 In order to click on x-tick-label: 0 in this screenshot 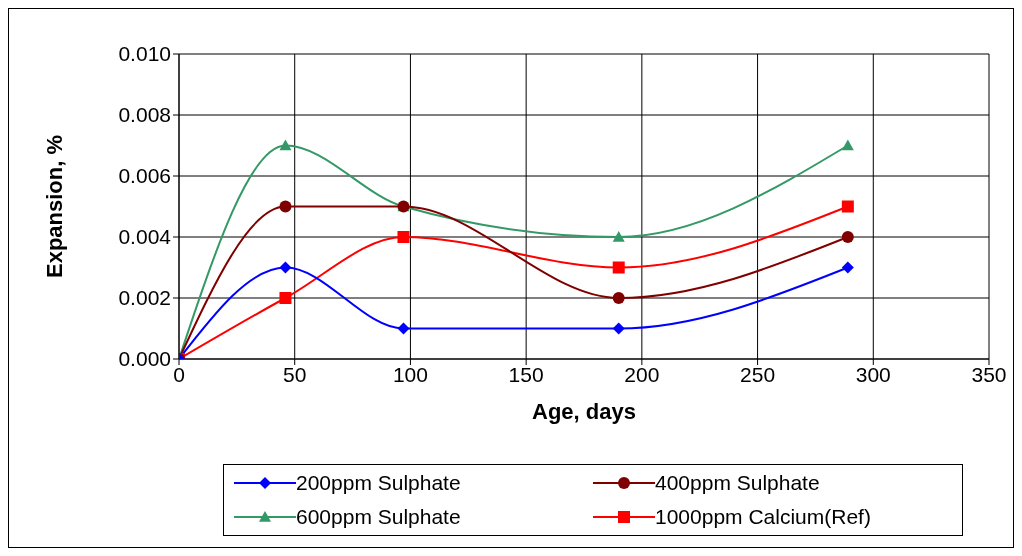, I will do `click(179, 374)`.